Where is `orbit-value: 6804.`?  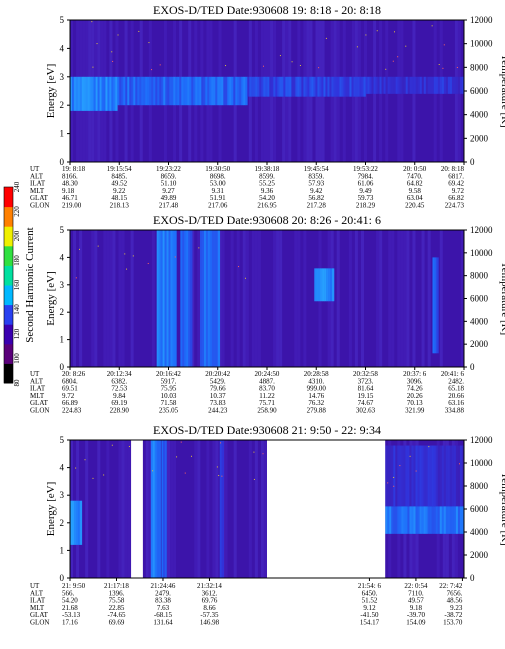
orbit-value: 6804. is located at coordinates (70, 381).